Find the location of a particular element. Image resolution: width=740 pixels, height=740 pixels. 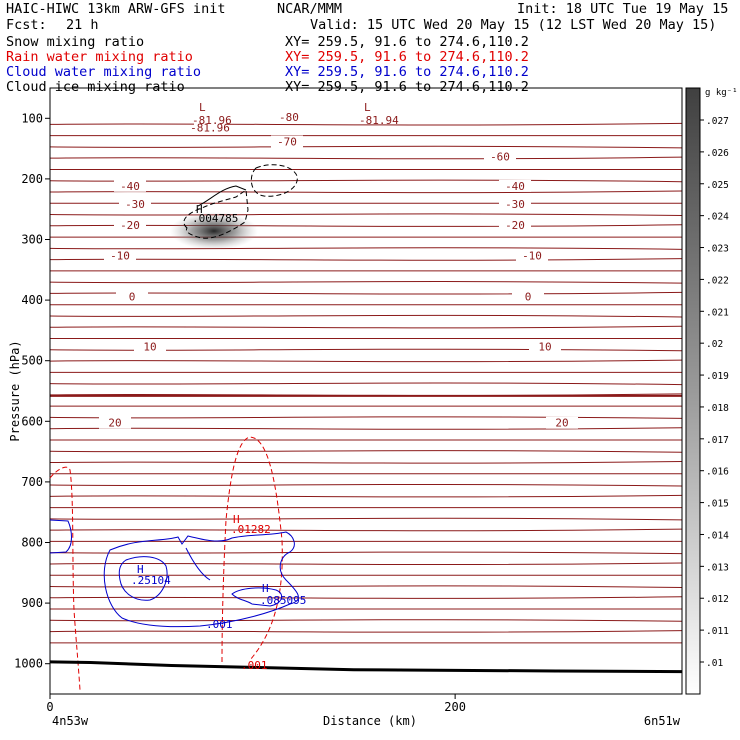

low-value-2: -81.94 is located at coordinates (379, 120).